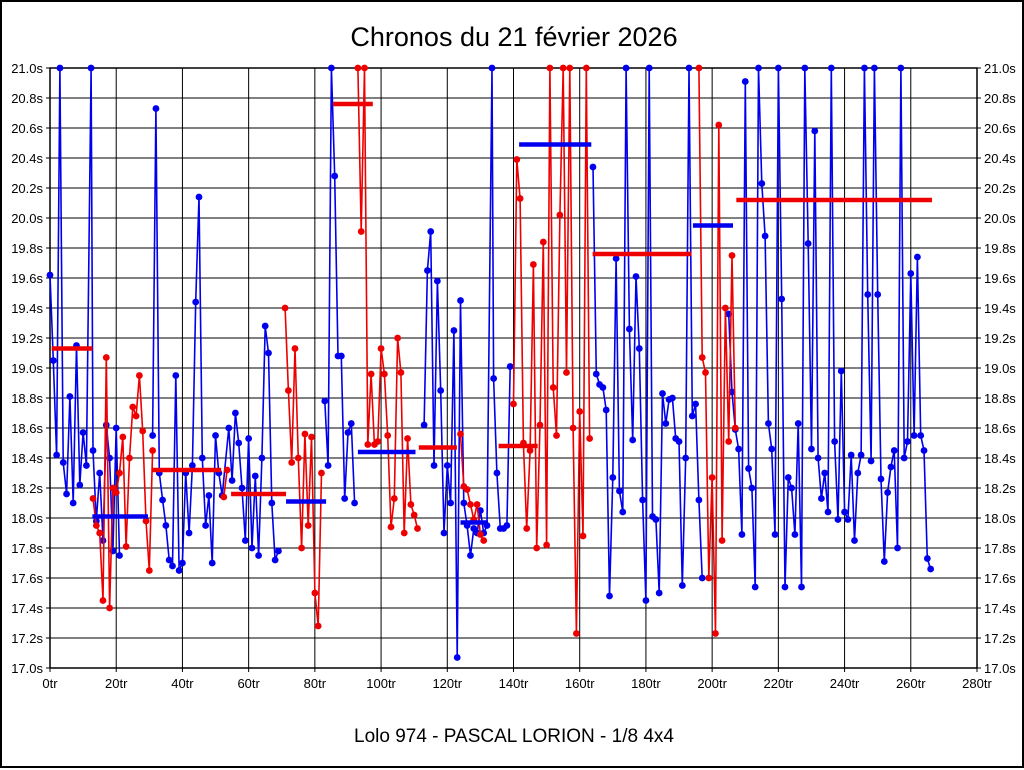  Describe the element at coordinates (1000, 668) in the screenshot. I see `y-axis-label-right: 17.0s` at that location.